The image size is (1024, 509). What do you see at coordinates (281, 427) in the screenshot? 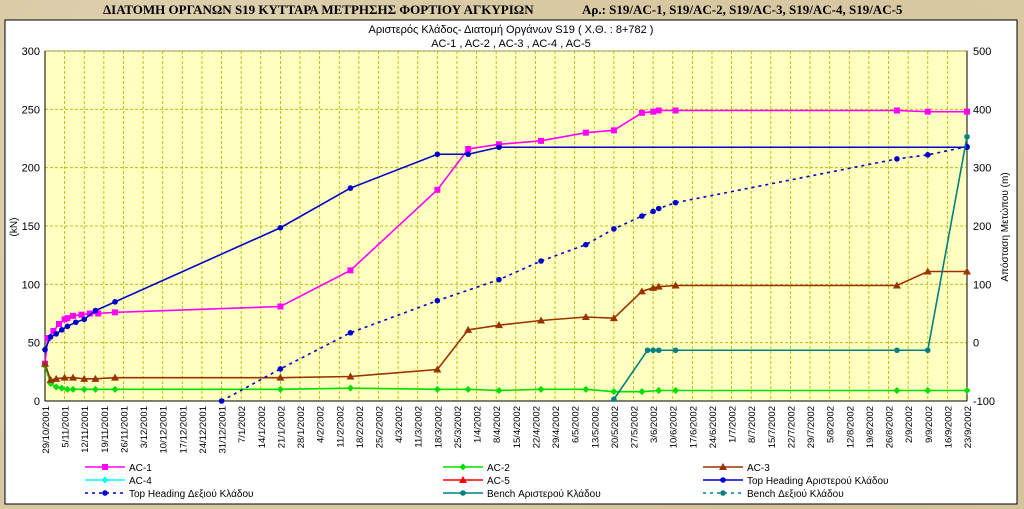
I see `x-tick-label: 21/1/2002` at bounding box center [281, 427].